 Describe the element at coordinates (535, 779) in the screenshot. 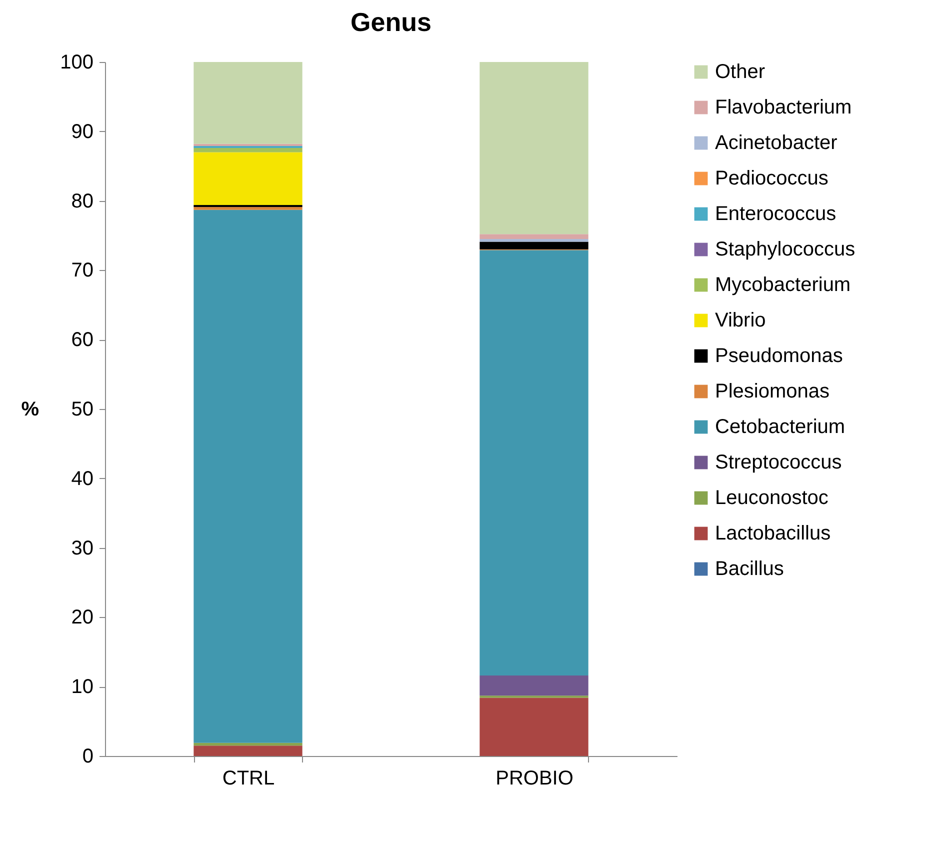

I see `x-tick-label: PROBIO` at that location.